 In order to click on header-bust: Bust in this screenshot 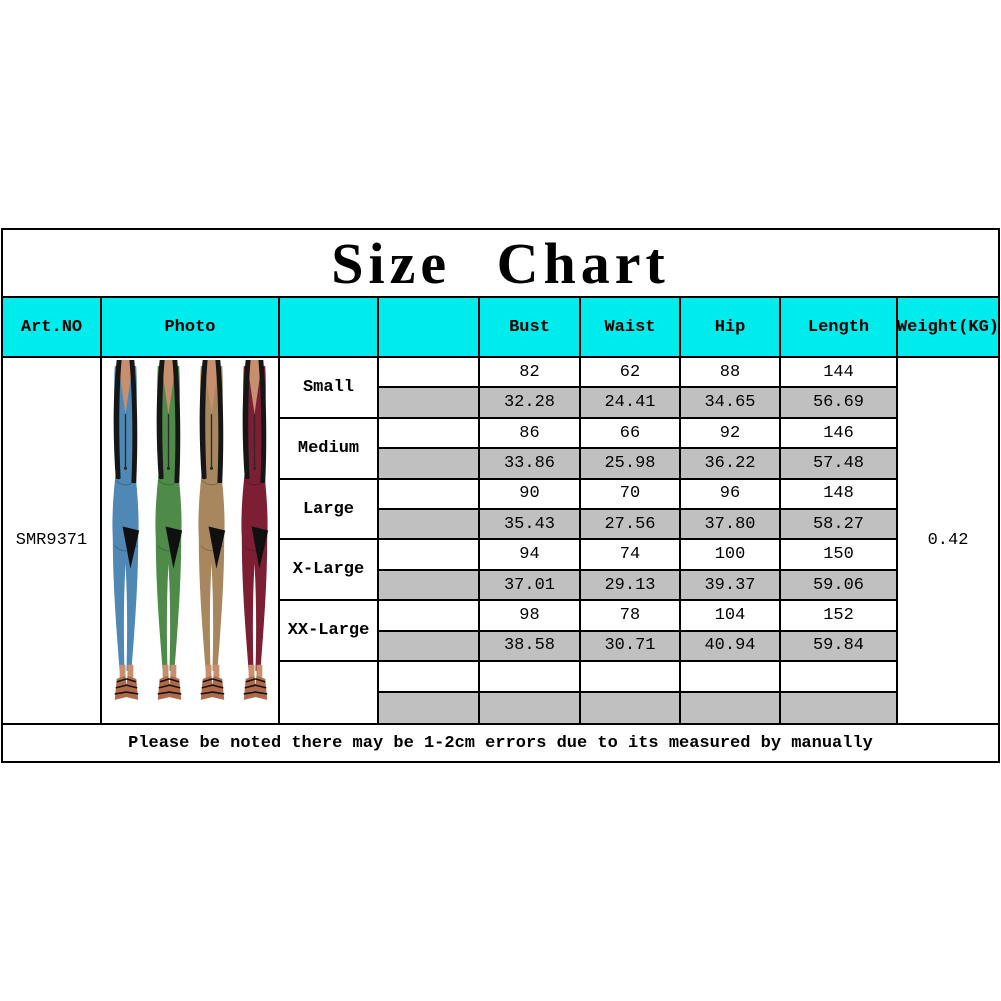, I will do `click(530, 327)`.